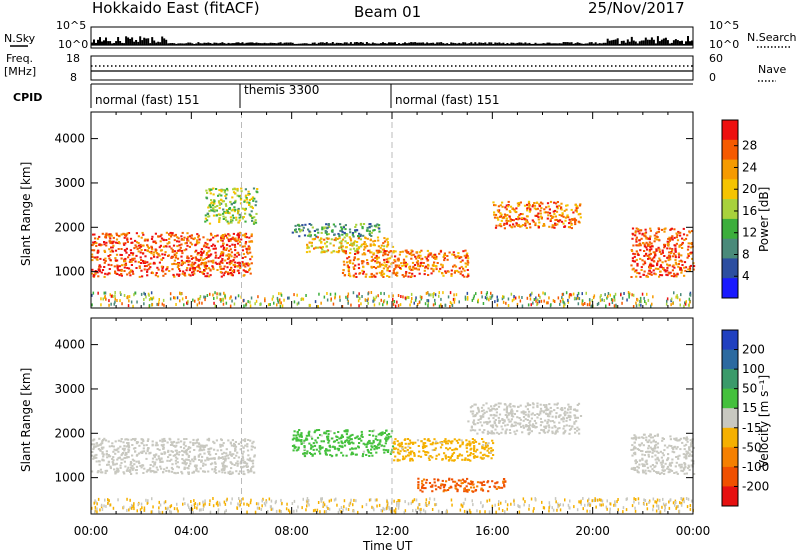 This screenshot has width=800, height=554. I want to click on nave-tick-top: 60, so click(716, 58).